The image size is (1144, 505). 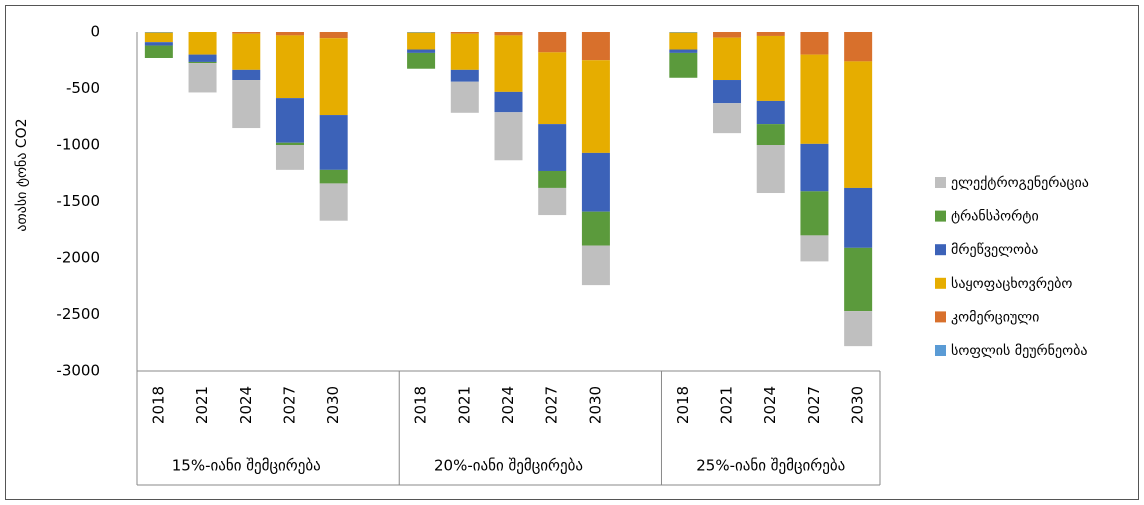 What do you see at coordinates (770, 466) in the screenshot?
I see `group-label: 25%-იანი შემცირება` at bounding box center [770, 466].